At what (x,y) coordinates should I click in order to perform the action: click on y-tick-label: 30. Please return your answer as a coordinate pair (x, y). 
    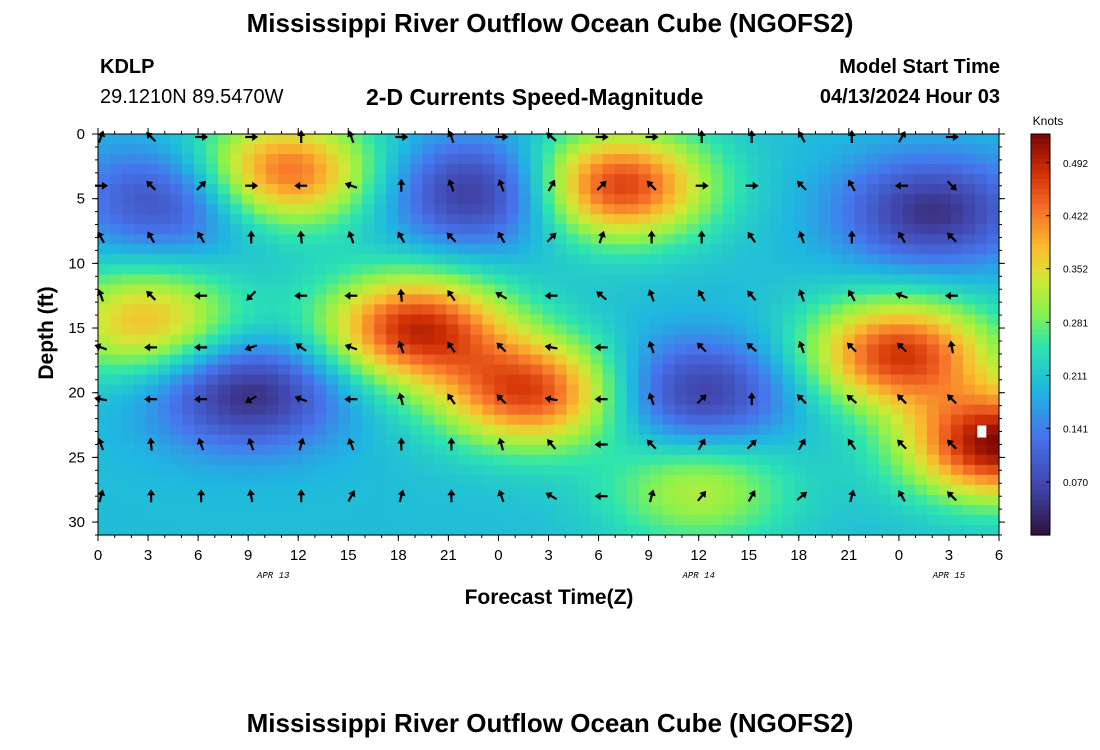
    Looking at the image, I should click on (76, 522).